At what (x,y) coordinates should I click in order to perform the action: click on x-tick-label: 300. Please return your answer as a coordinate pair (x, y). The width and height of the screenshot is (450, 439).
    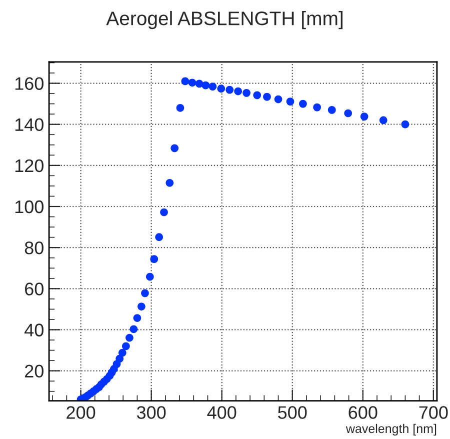
    Looking at the image, I should click on (151, 412).